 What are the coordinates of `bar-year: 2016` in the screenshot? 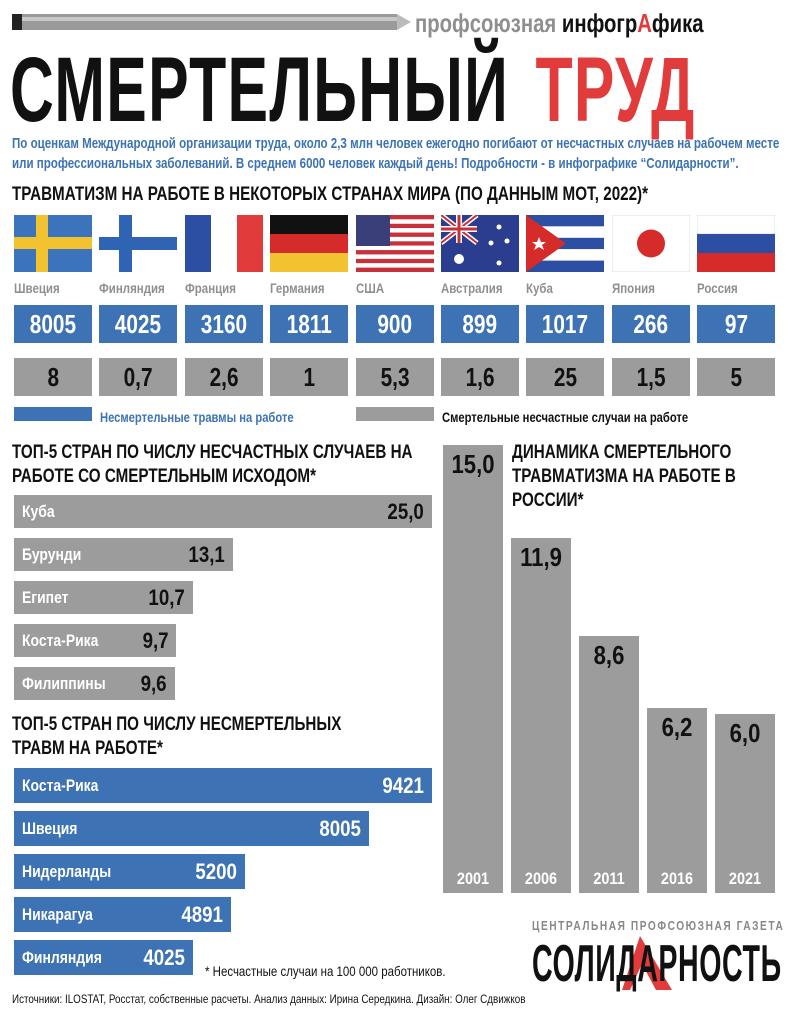 It's located at (677, 878).